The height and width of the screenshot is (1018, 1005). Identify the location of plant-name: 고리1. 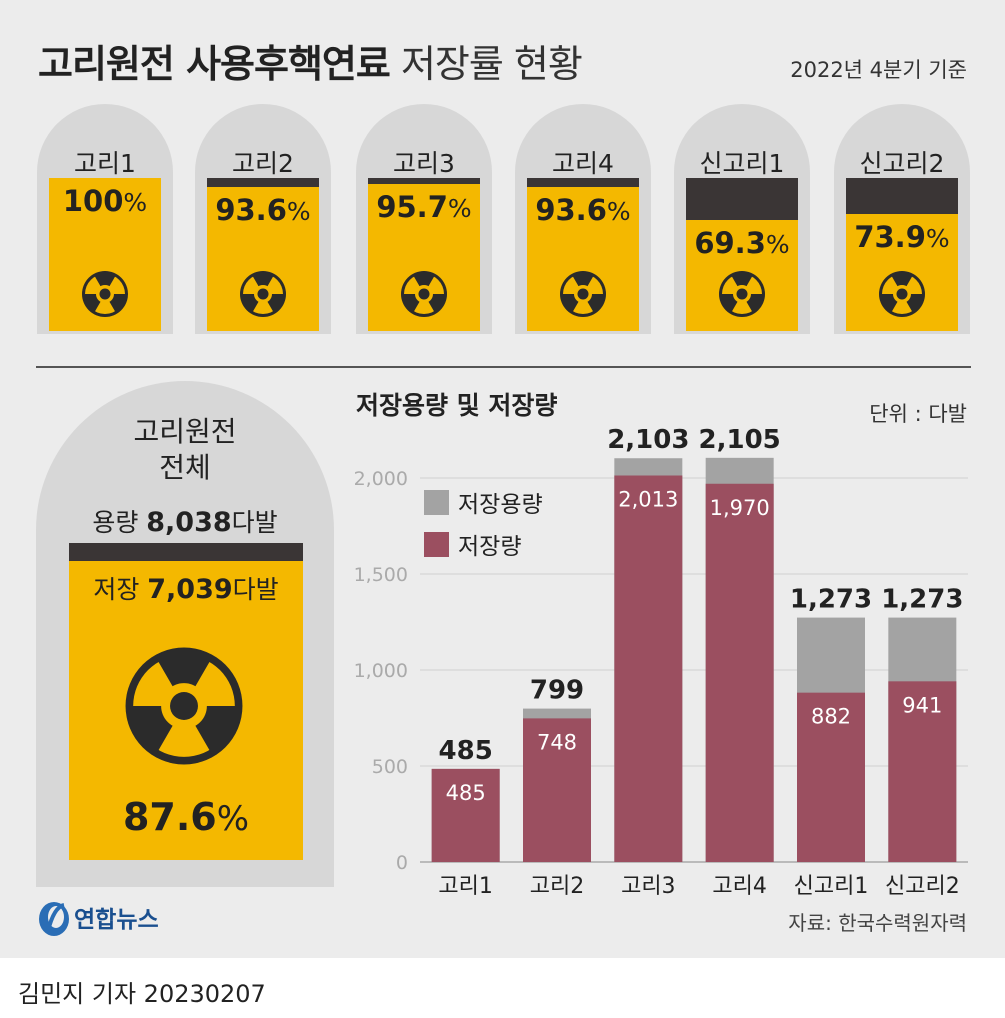
(105, 163).